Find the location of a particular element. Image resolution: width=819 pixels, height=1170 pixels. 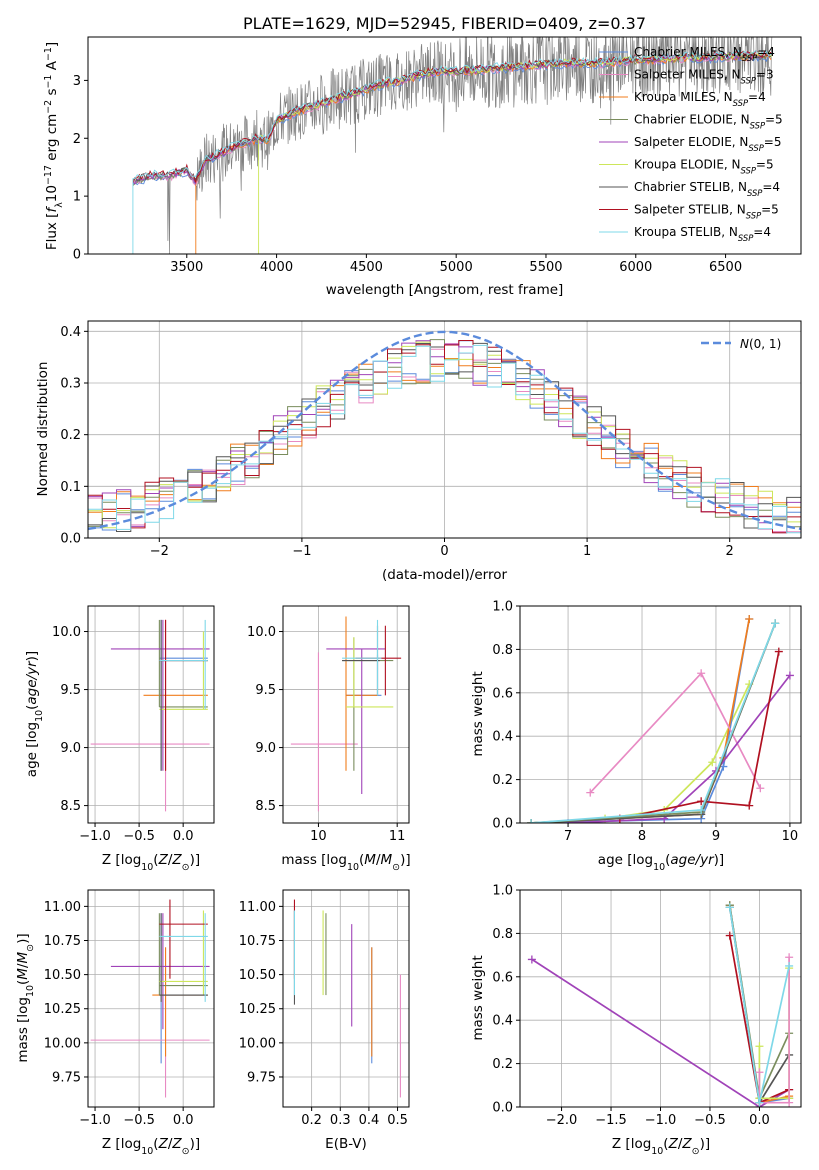

y-tick-label: 3 is located at coordinates (77, 81).